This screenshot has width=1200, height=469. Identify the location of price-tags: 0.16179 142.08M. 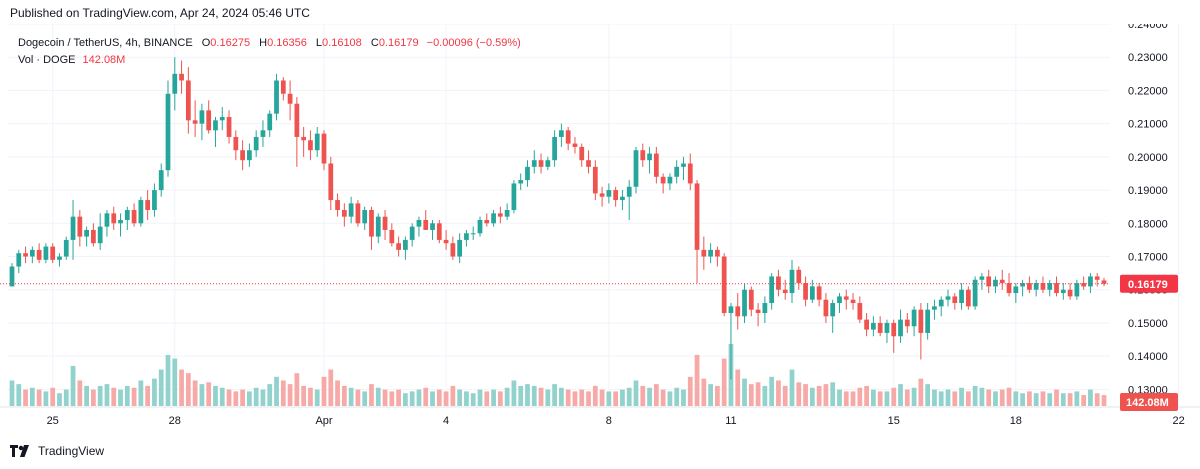
(1149, 343).